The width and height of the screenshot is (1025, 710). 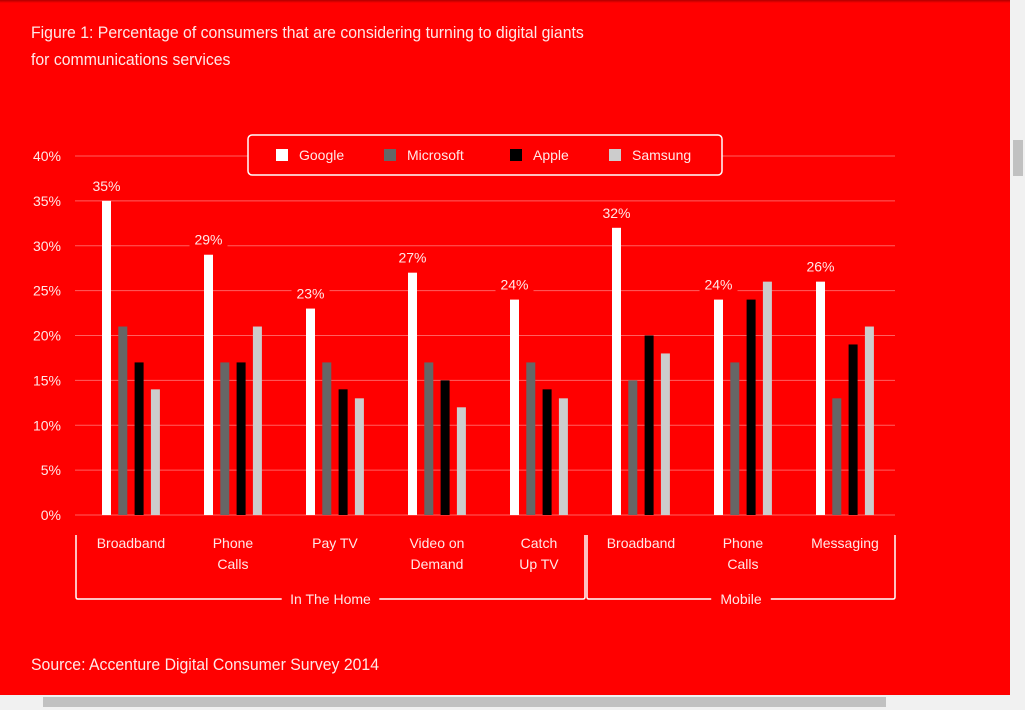 What do you see at coordinates (1017, 355) in the screenshot?
I see `vertical-scrollbar` at bounding box center [1017, 355].